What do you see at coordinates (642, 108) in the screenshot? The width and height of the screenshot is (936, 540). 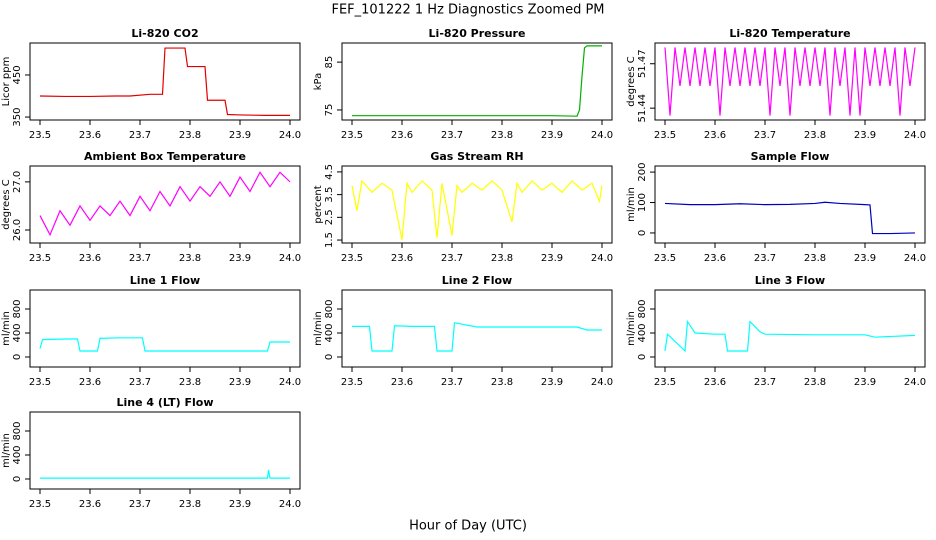 I see `y-tick-label: 51.44` at bounding box center [642, 108].